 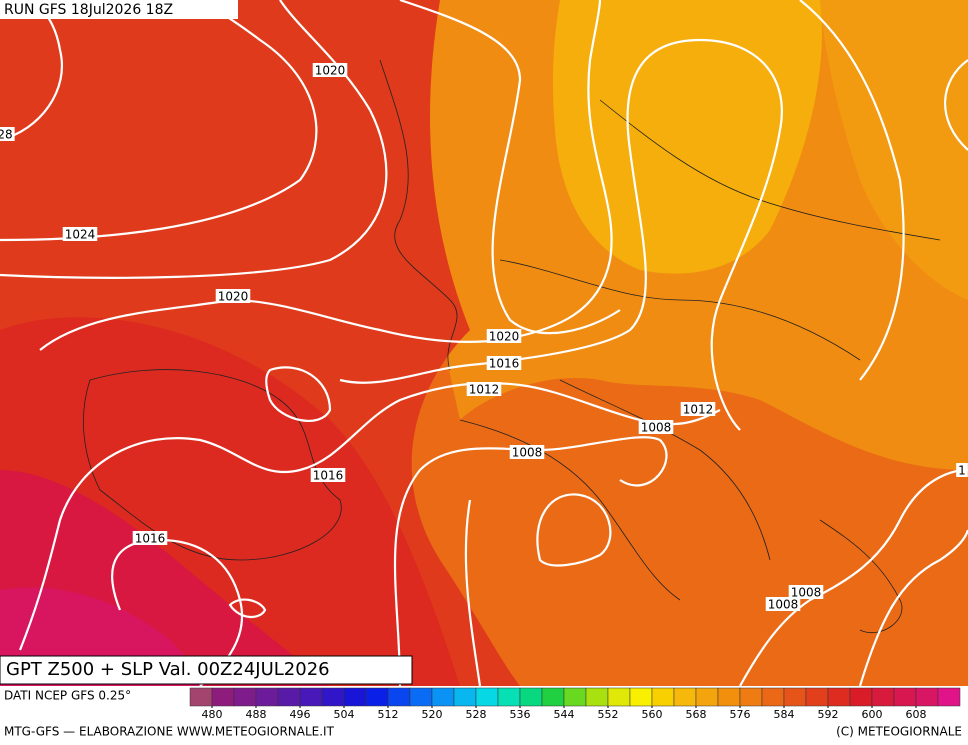 I want to click on colorbar-tick-label: 576, so click(x=740, y=714).